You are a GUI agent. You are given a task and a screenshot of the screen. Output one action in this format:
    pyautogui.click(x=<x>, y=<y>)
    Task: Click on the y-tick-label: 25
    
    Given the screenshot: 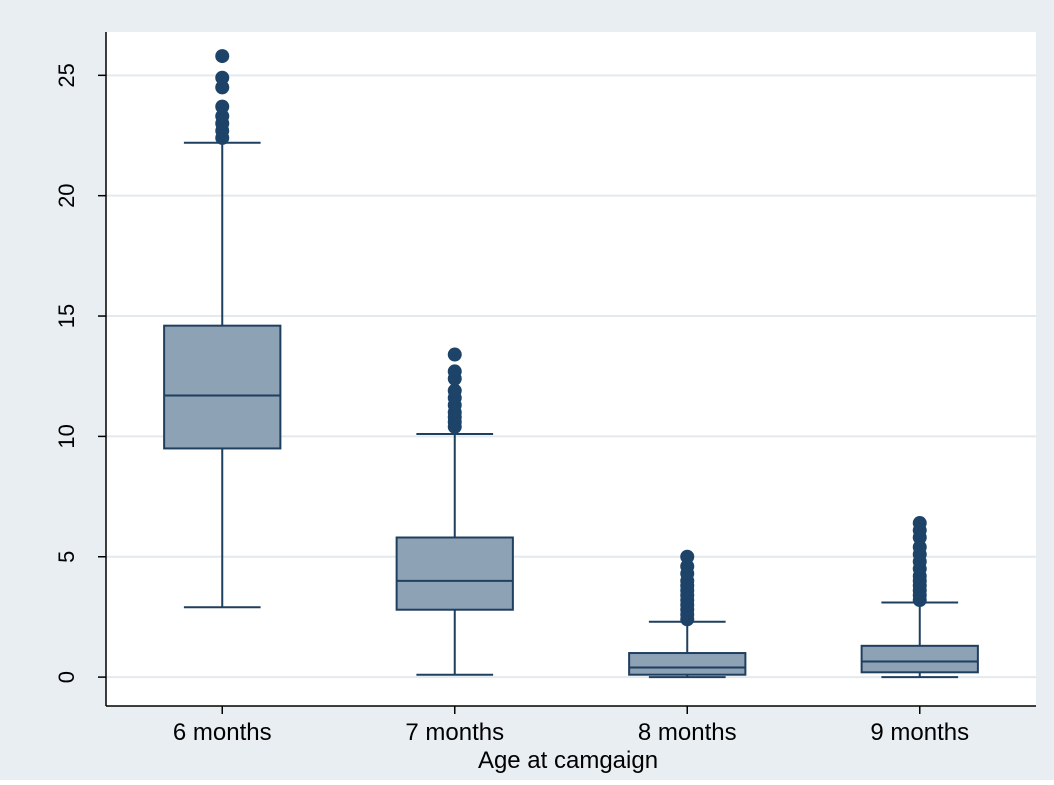 What is the action you would take?
    pyautogui.click(x=66, y=75)
    